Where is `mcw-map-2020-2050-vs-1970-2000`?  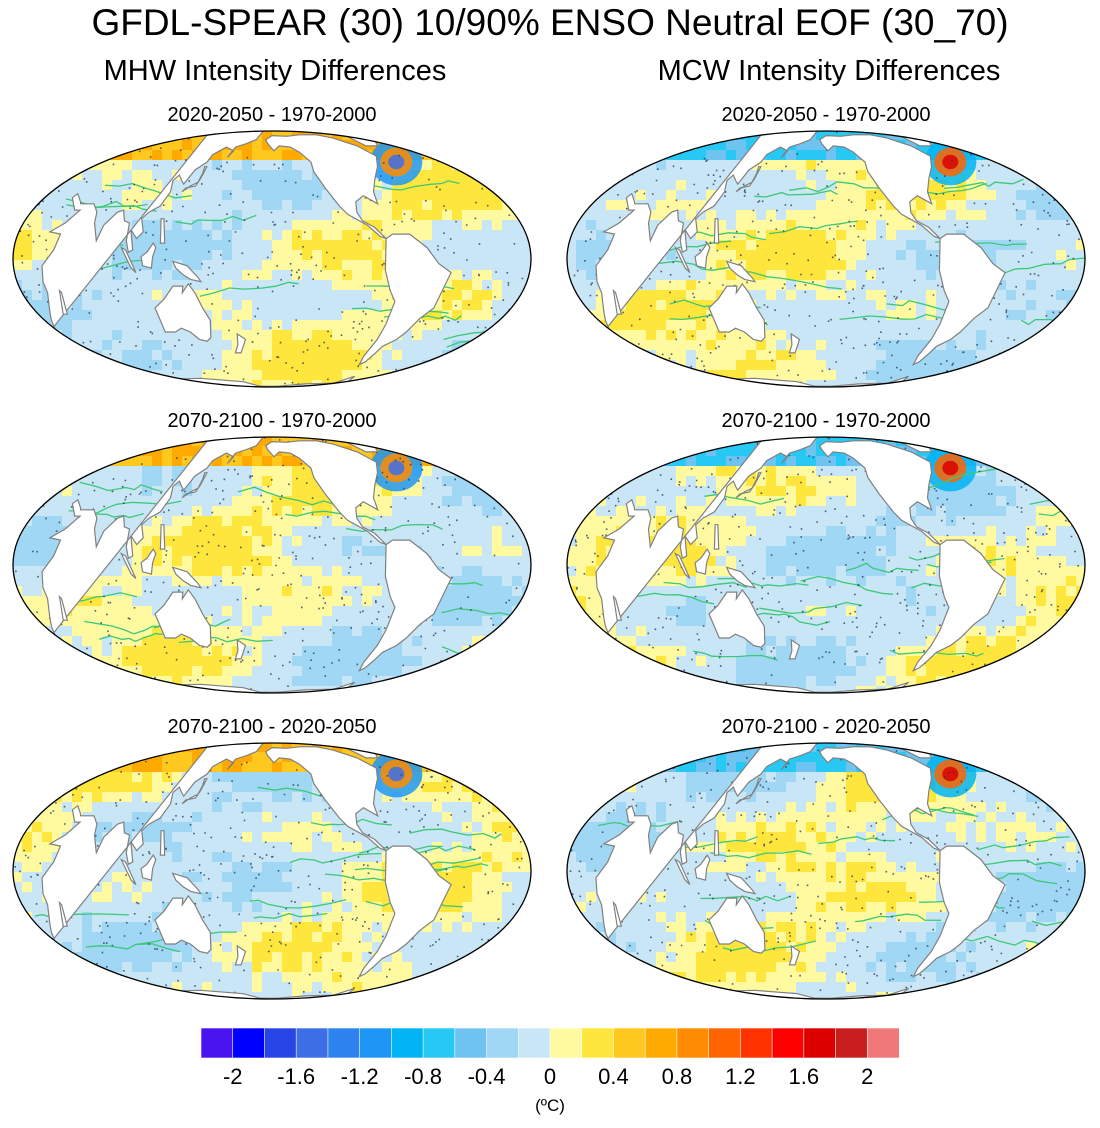 mcw-map-2020-2050-vs-1970-2000 is located at coordinates (826, 259).